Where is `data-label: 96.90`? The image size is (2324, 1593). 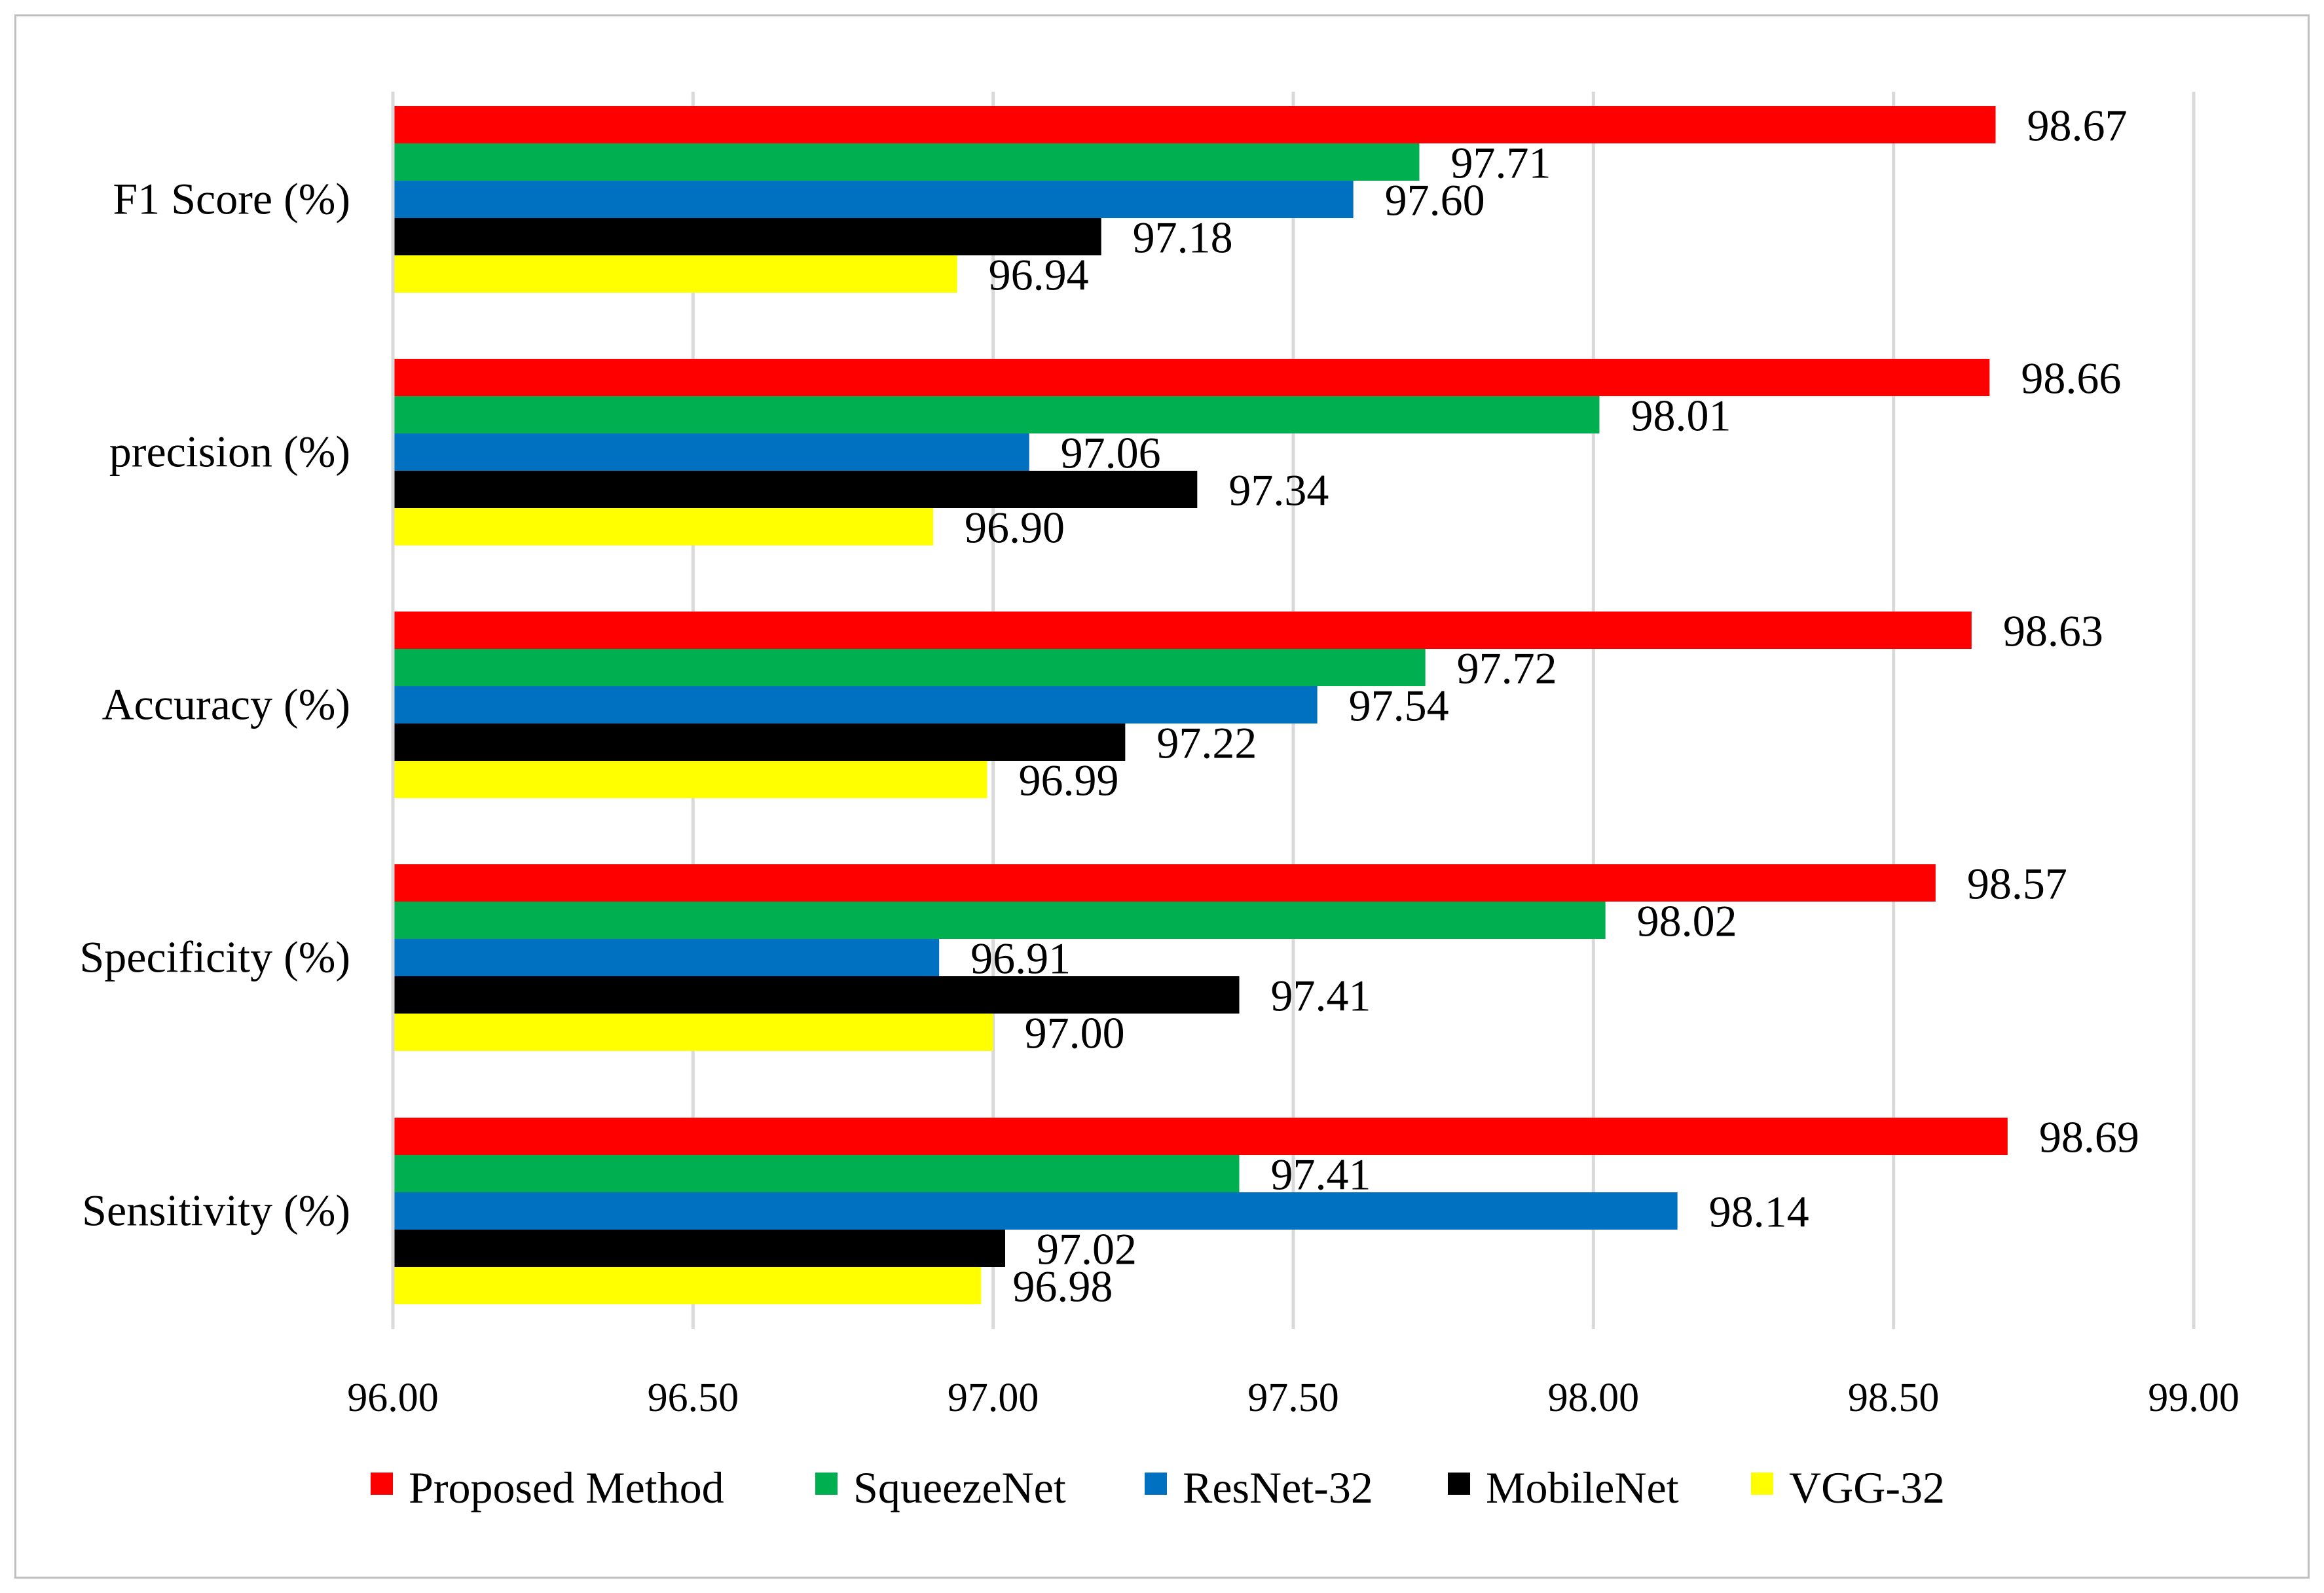 data-label: 96.90 is located at coordinates (1015, 528).